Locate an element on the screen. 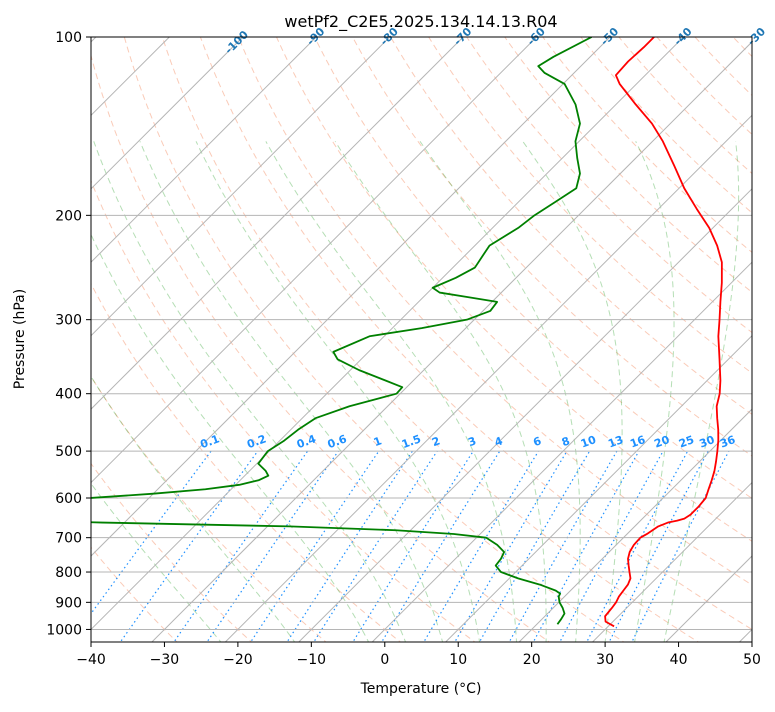 The image size is (775, 712). mixing-ratio-label: 20 is located at coordinates (661, 442).